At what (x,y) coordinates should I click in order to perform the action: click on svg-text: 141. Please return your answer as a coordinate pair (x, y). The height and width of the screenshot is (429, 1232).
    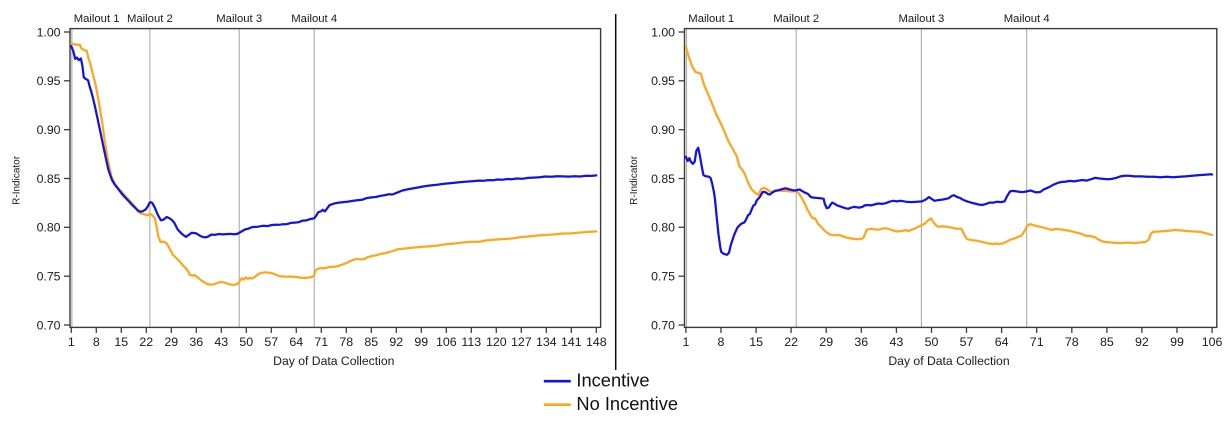
    Looking at the image, I should click on (571, 342).